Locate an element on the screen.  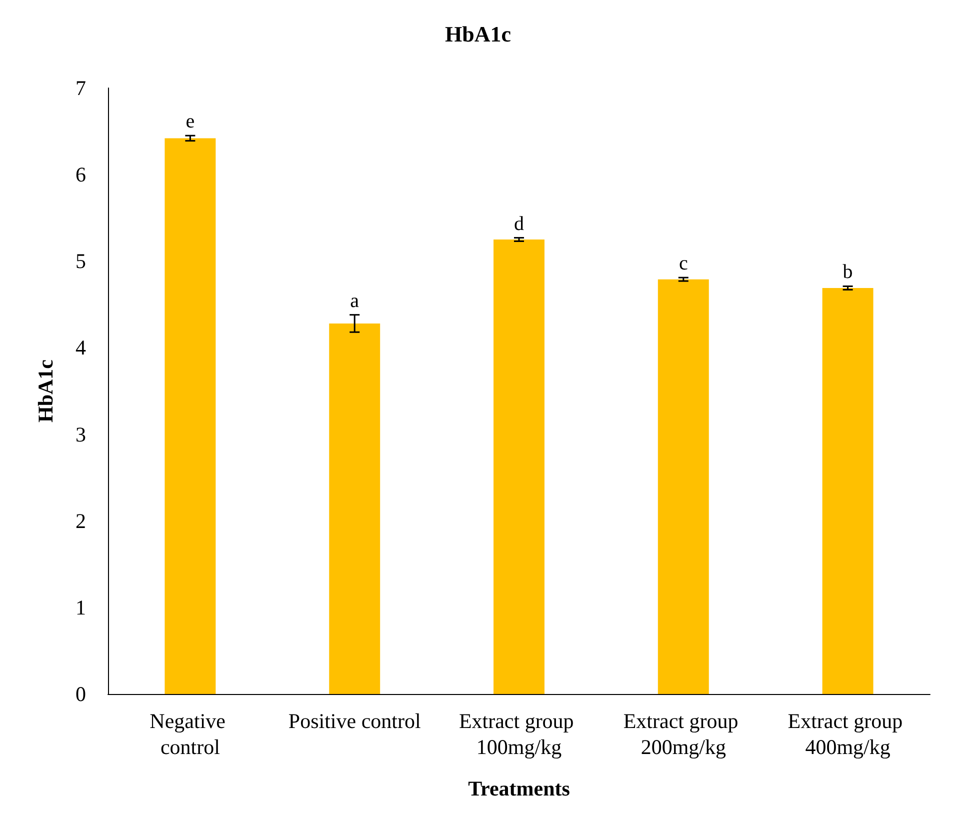
chart-title: HbA1c is located at coordinates (478, 34).